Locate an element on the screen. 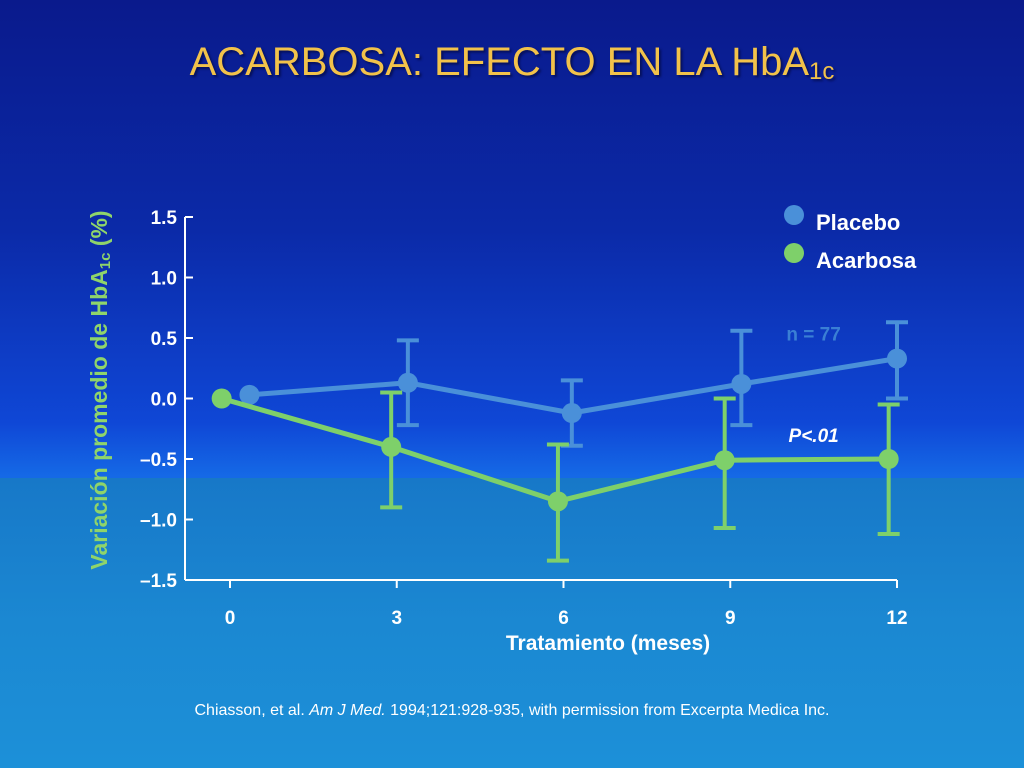 The image size is (1024, 768). x-axis-label: Tratamiento (meses) is located at coordinates (608, 643).